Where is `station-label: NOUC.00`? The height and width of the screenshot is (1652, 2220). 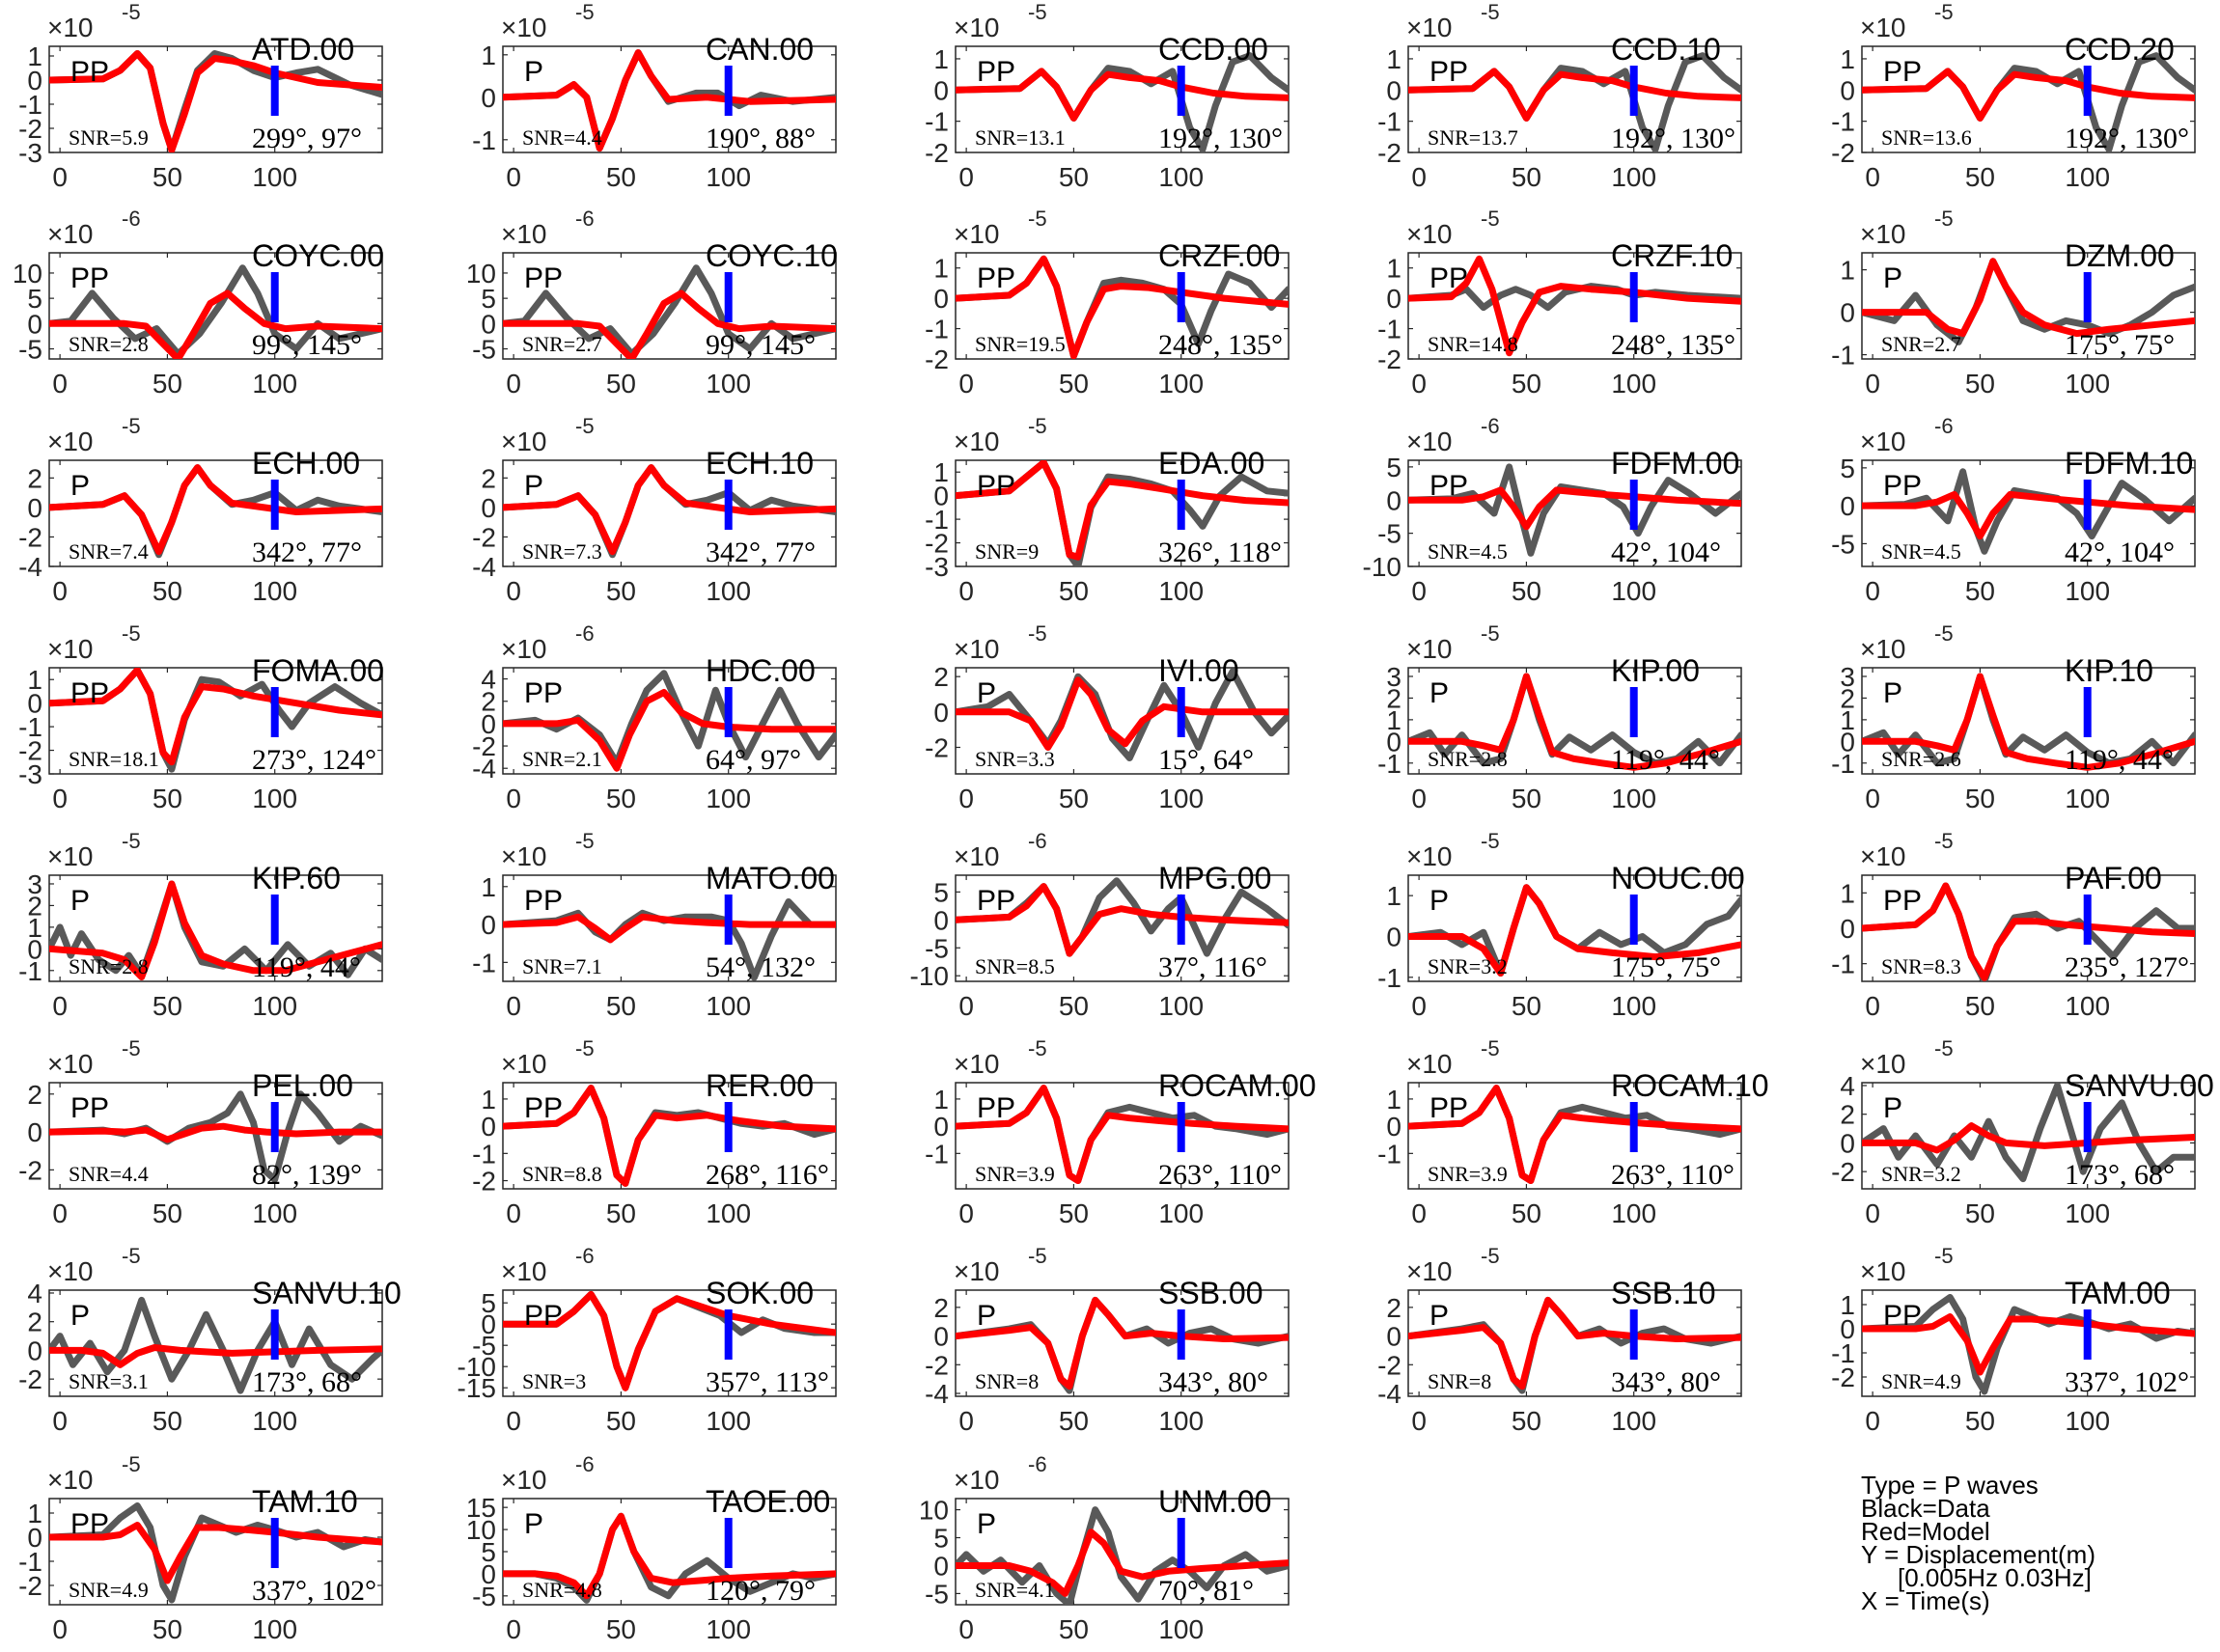
station-label: NOUC.00 is located at coordinates (1678, 878).